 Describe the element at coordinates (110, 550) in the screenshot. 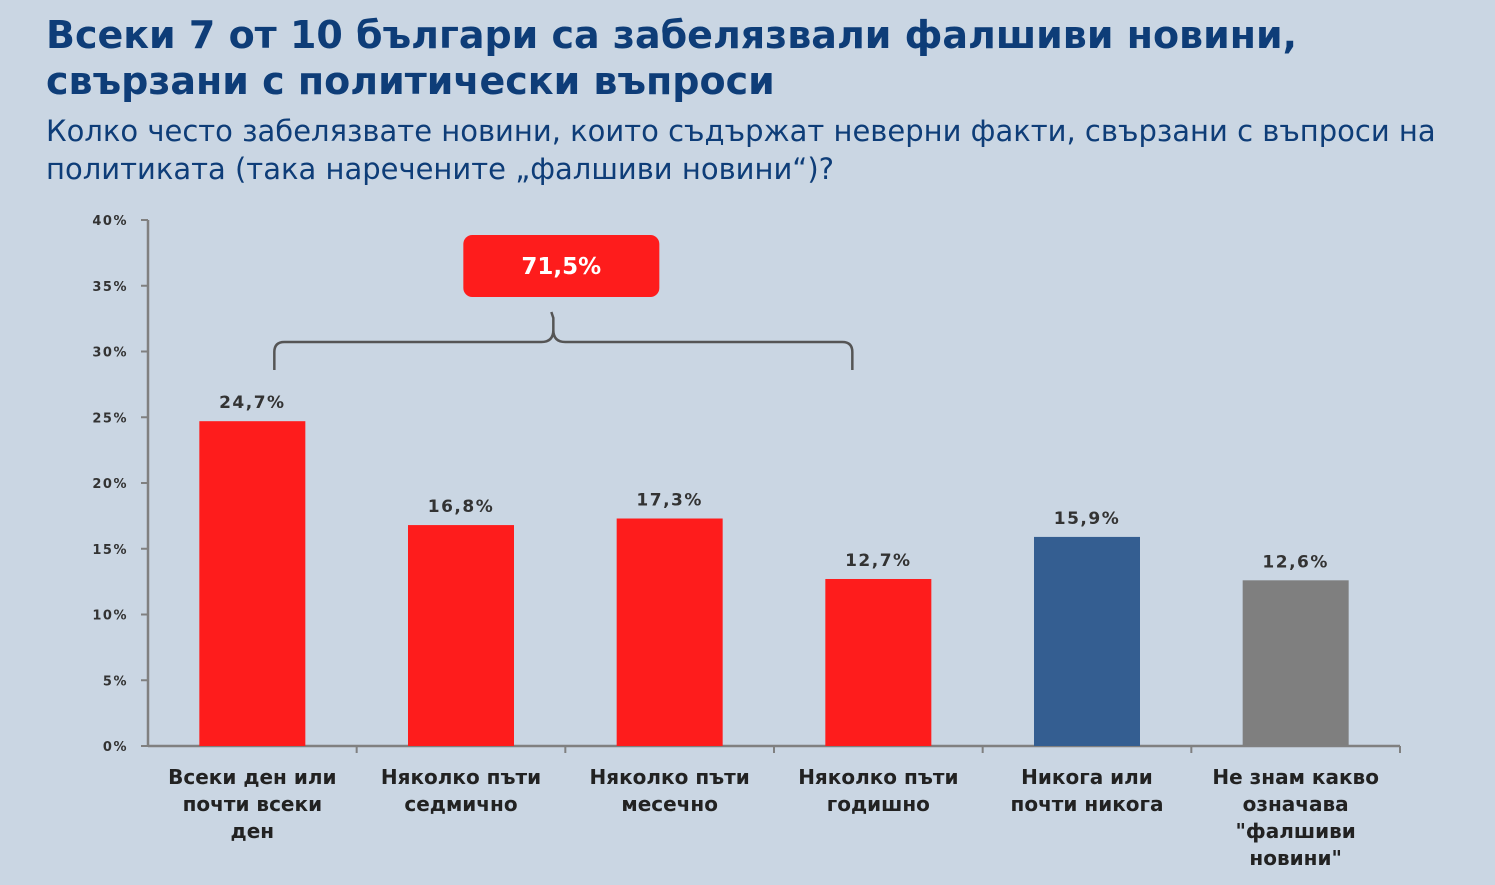

I see `y-tick-label: 15%` at that location.